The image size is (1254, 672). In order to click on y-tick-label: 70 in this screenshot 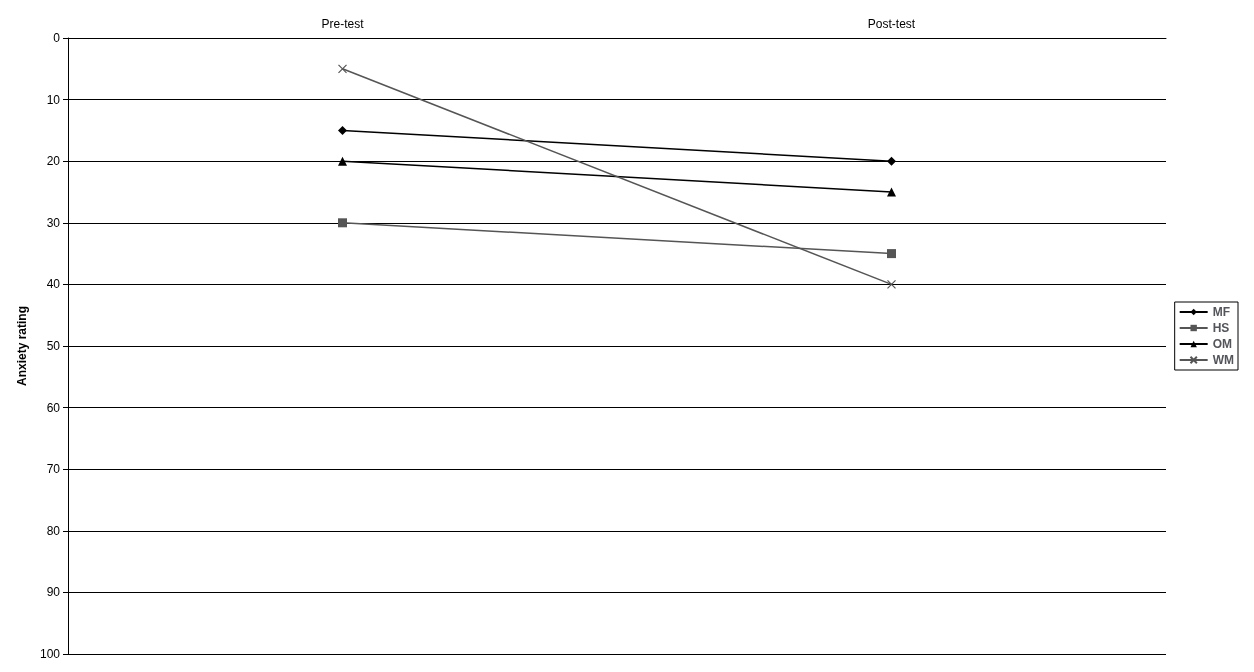, I will do `click(53, 469)`.